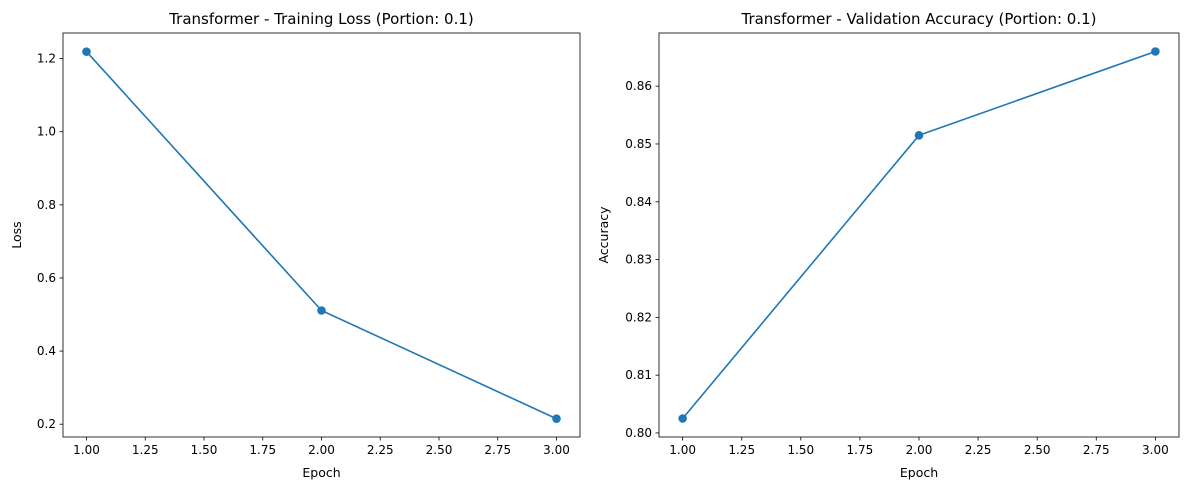  What do you see at coordinates (46, 424) in the screenshot?
I see `loss-y-tick-label: 0.2` at bounding box center [46, 424].